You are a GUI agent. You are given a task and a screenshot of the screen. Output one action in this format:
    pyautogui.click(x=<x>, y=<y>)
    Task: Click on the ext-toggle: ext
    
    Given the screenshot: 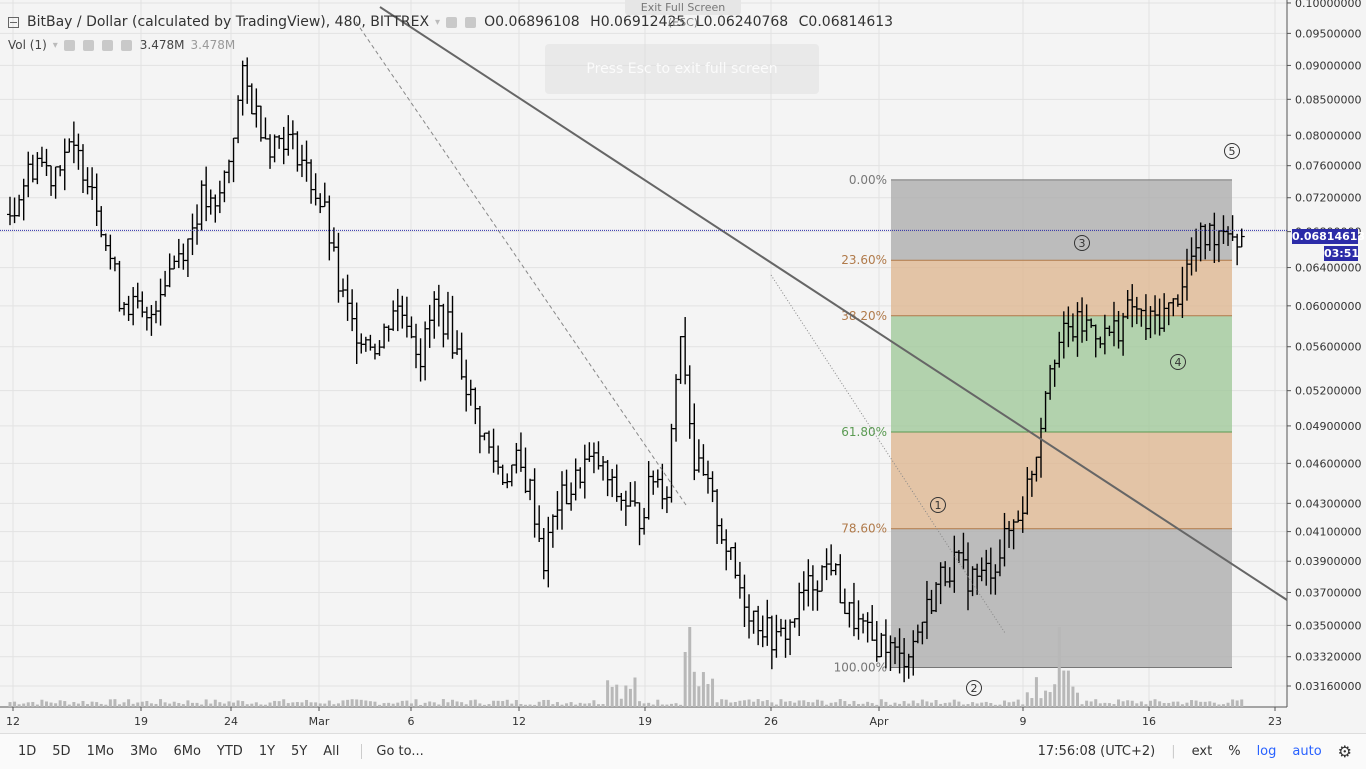 What is the action you would take?
    pyautogui.click(x=1202, y=751)
    